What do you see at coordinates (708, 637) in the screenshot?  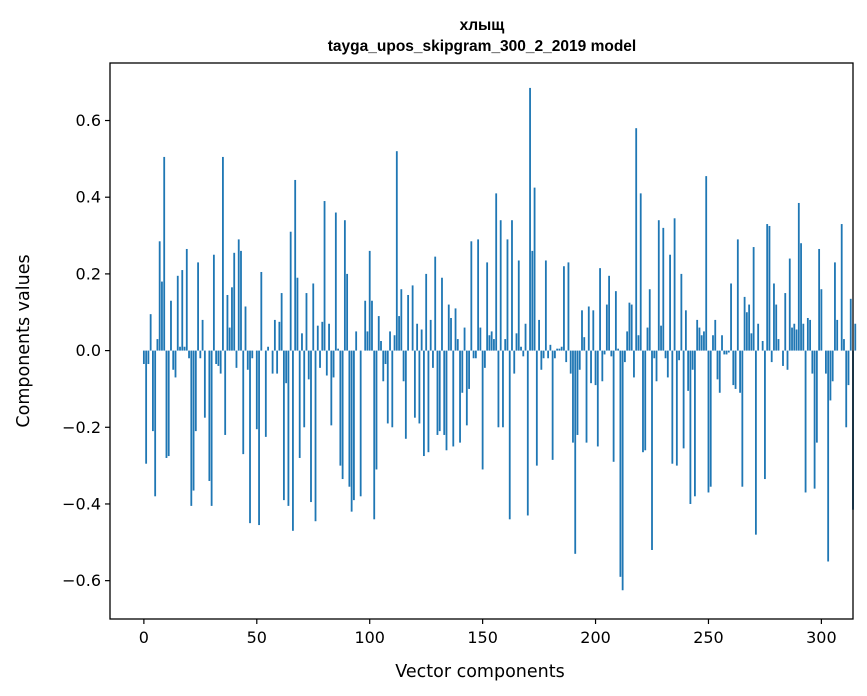 I see `x-tick-label: 250` at bounding box center [708, 637].